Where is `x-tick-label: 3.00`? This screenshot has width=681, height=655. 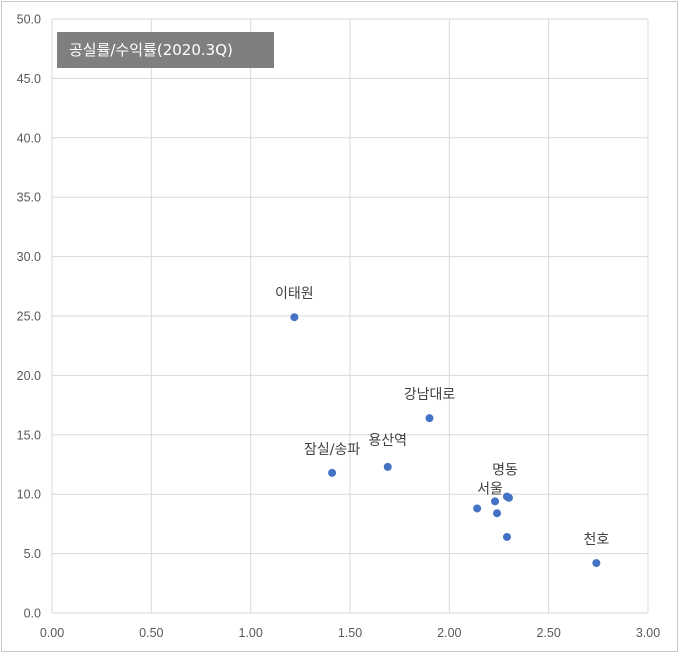 x-tick-label: 3.00 is located at coordinates (648, 633).